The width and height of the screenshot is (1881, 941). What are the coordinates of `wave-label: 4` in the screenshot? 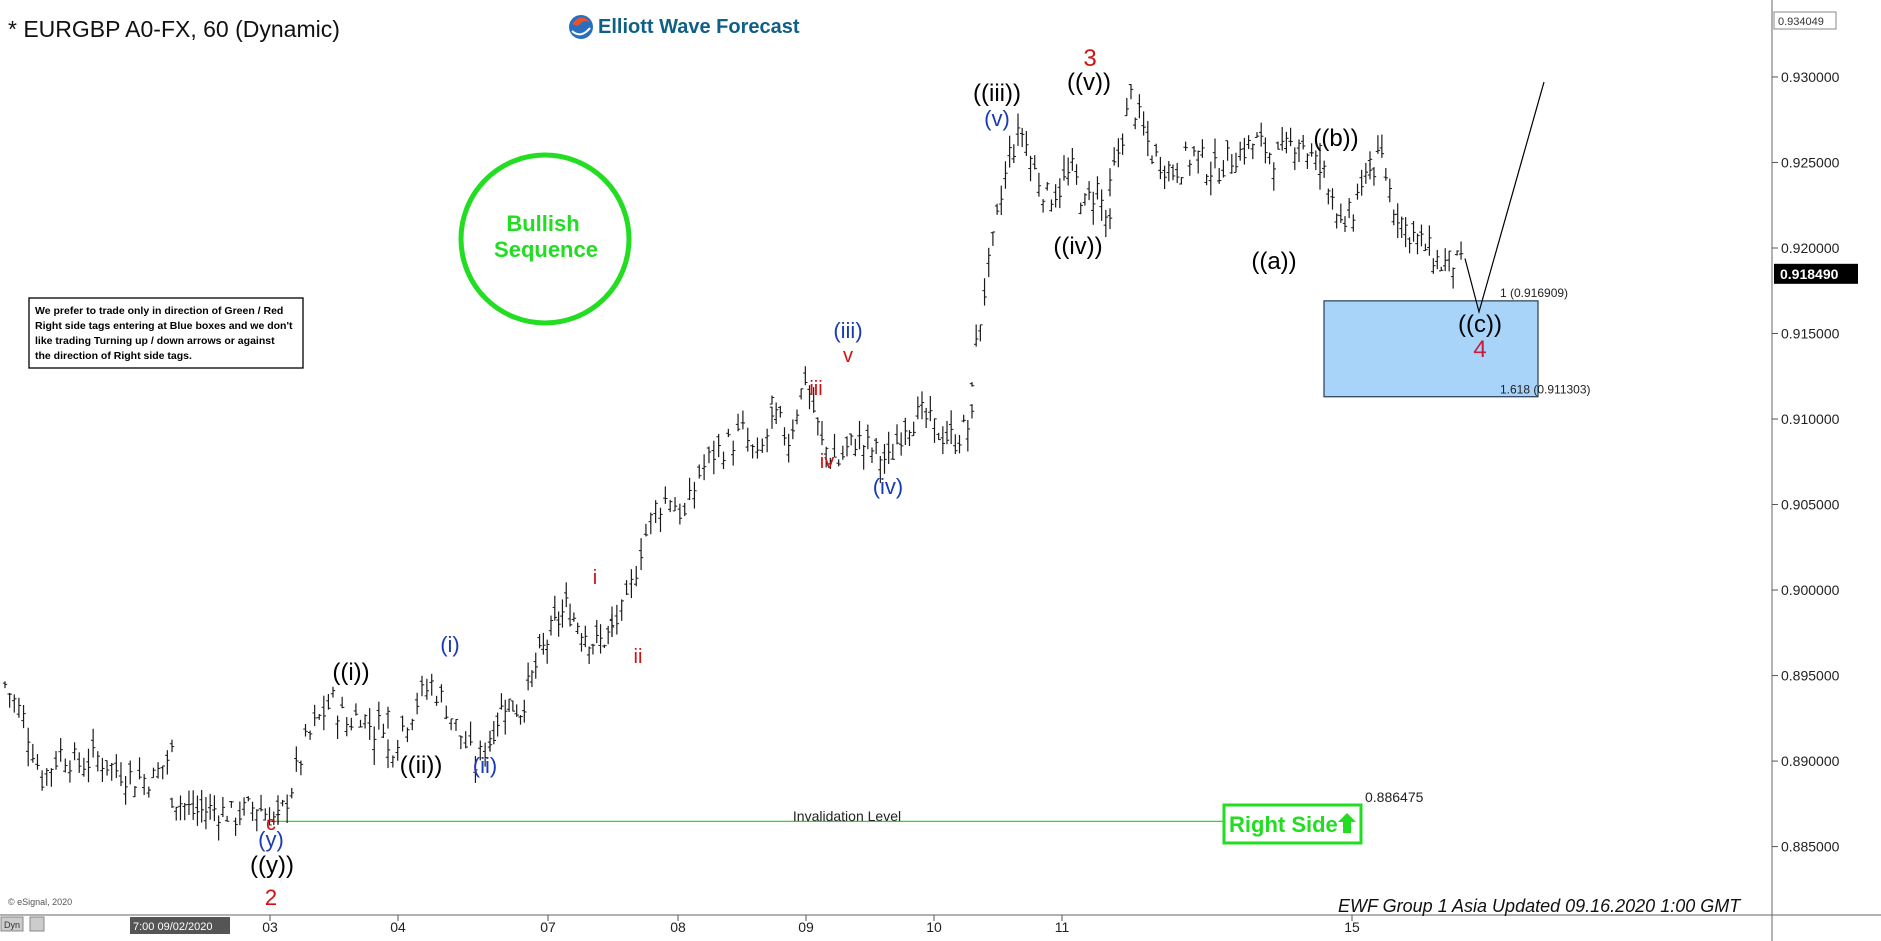 It's located at (1479, 349).